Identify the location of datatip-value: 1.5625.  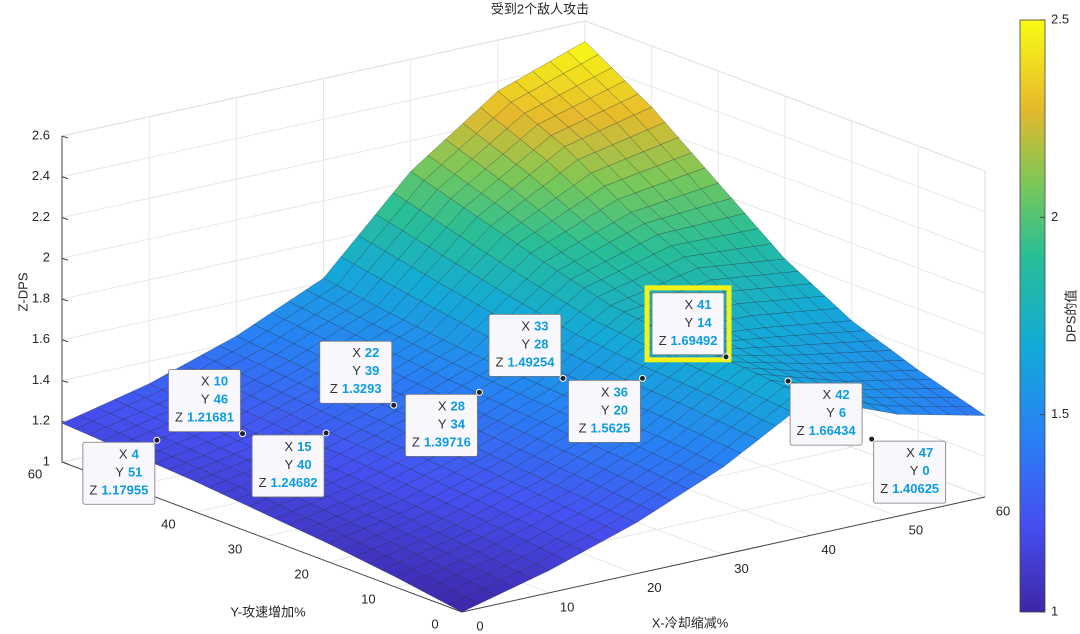
(611, 428).